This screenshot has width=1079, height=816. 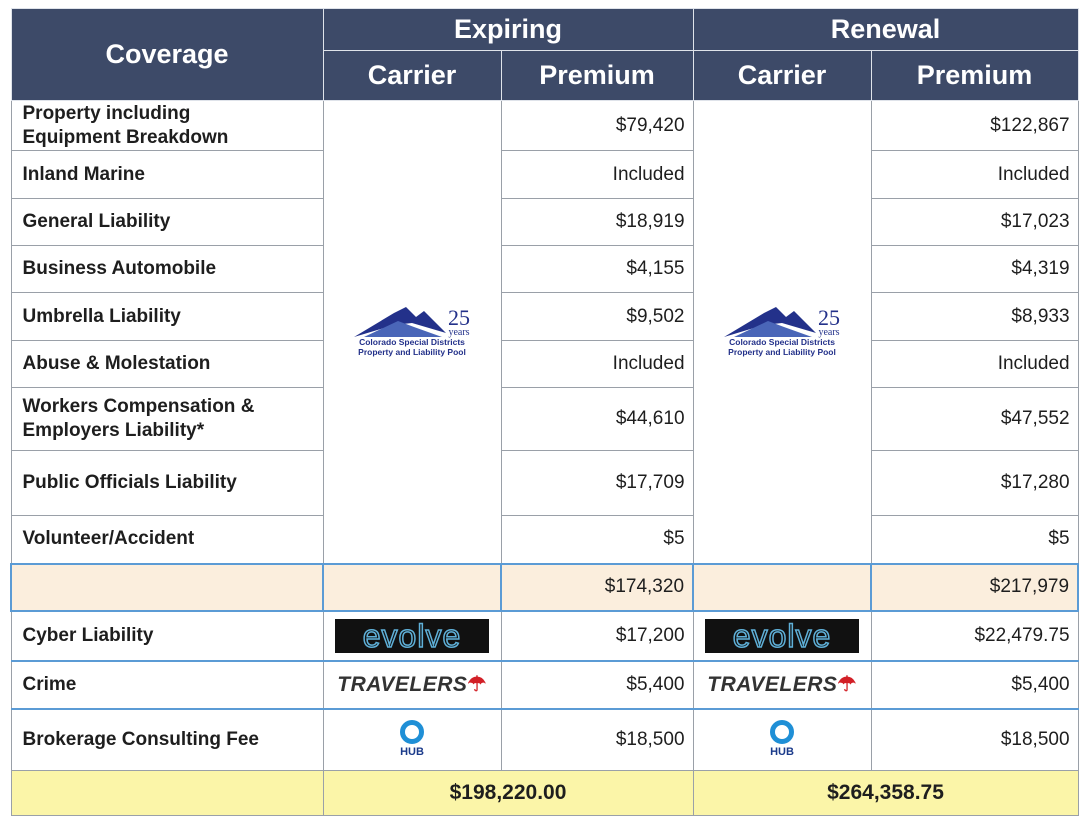 I want to click on row: Umbrella Liability $9,502 $8,933, so click(x=544, y=316).